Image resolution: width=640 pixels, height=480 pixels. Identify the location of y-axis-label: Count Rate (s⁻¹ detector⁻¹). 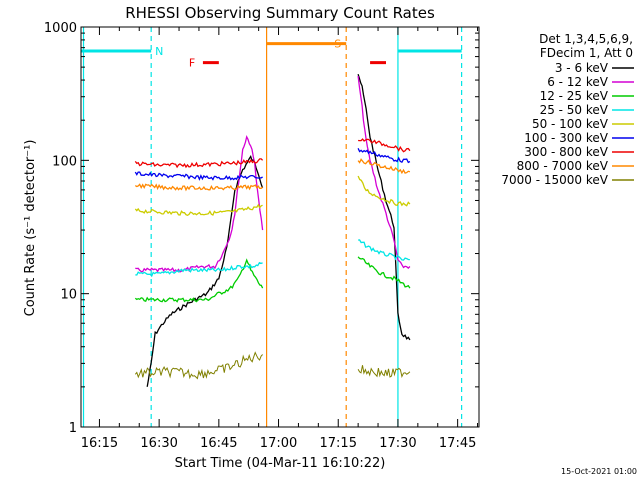
(30, 228).